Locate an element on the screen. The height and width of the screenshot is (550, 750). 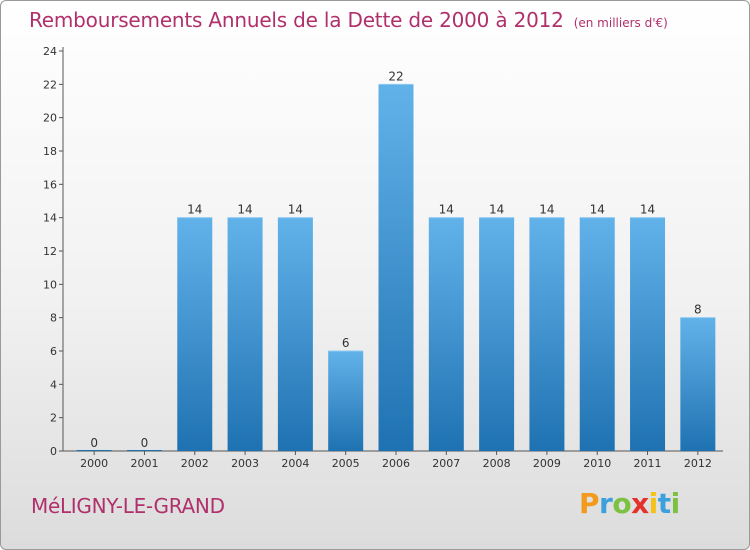
logo-letter: o is located at coordinates (622, 503).